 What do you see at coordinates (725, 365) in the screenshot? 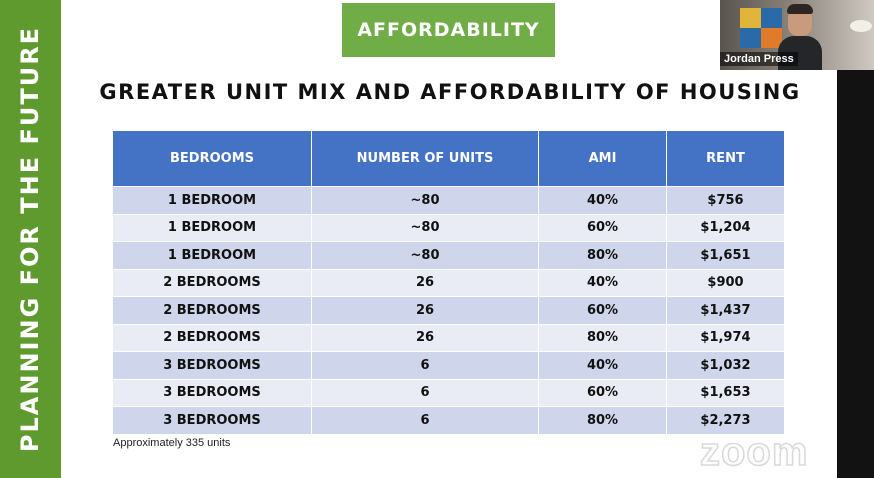
I see `cell-rent: $1,032` at bounding box center [725, 365].